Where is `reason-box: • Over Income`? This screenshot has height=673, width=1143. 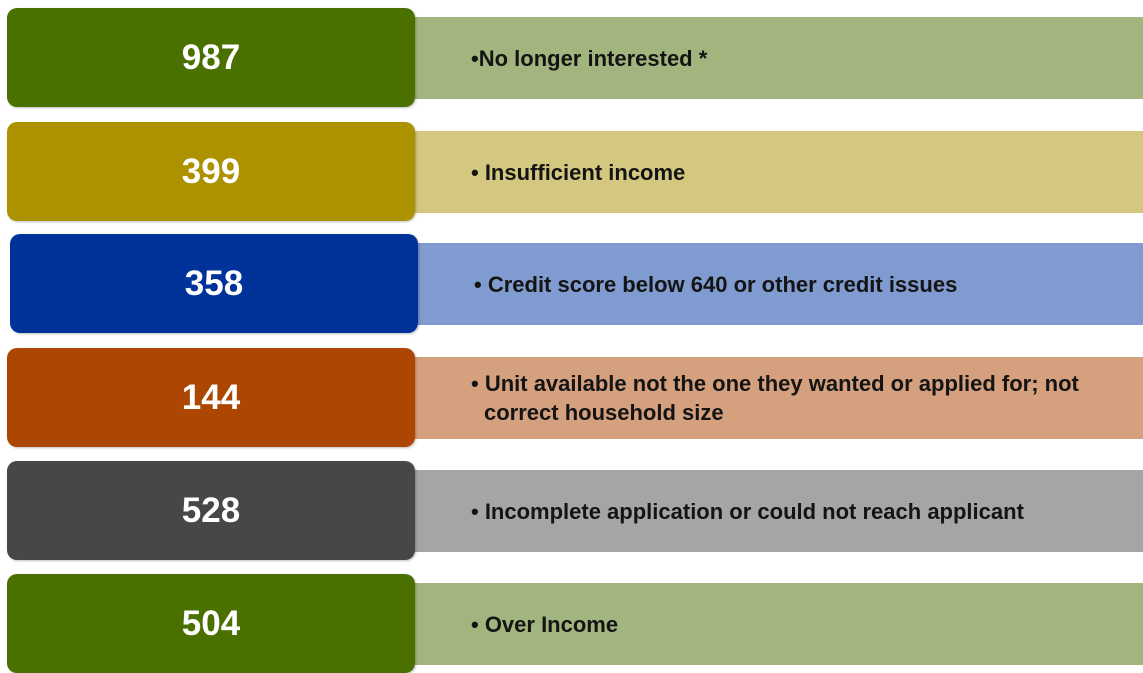 reason-box: • Over Income is located at coordinates (779, 624).